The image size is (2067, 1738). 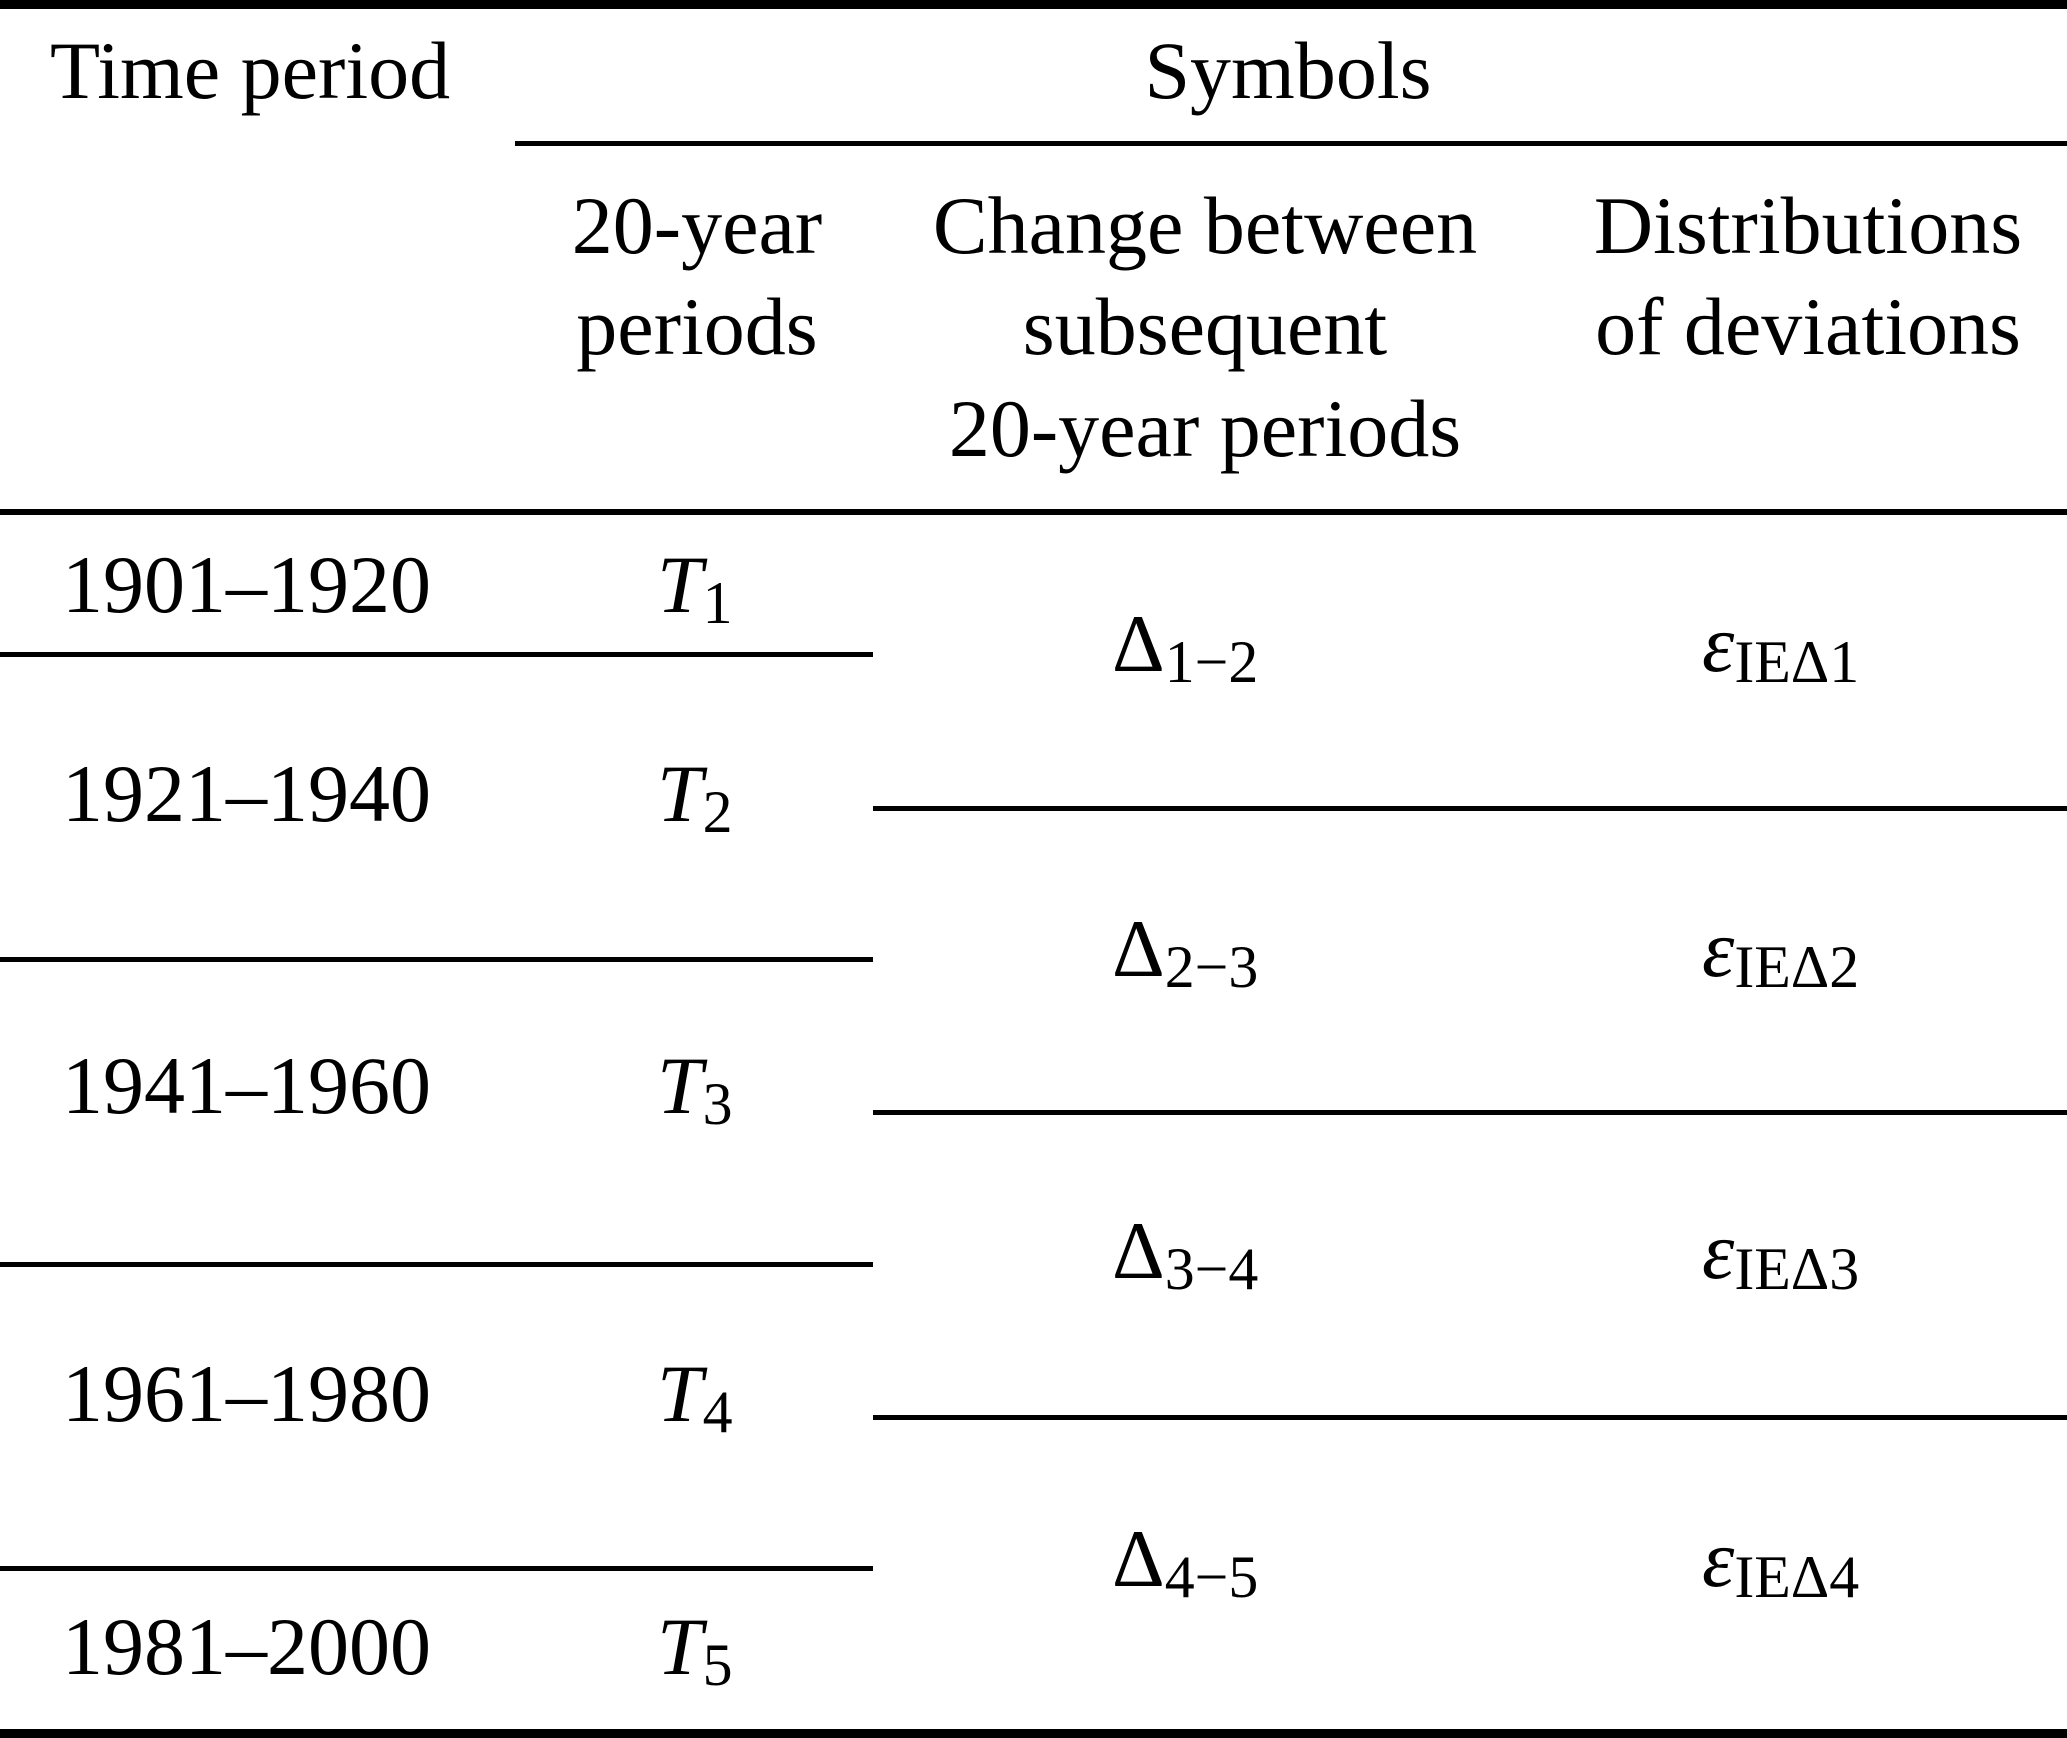 I want to click on time-period-cell-3: 1941–1960, so click(x=246, y=1085).